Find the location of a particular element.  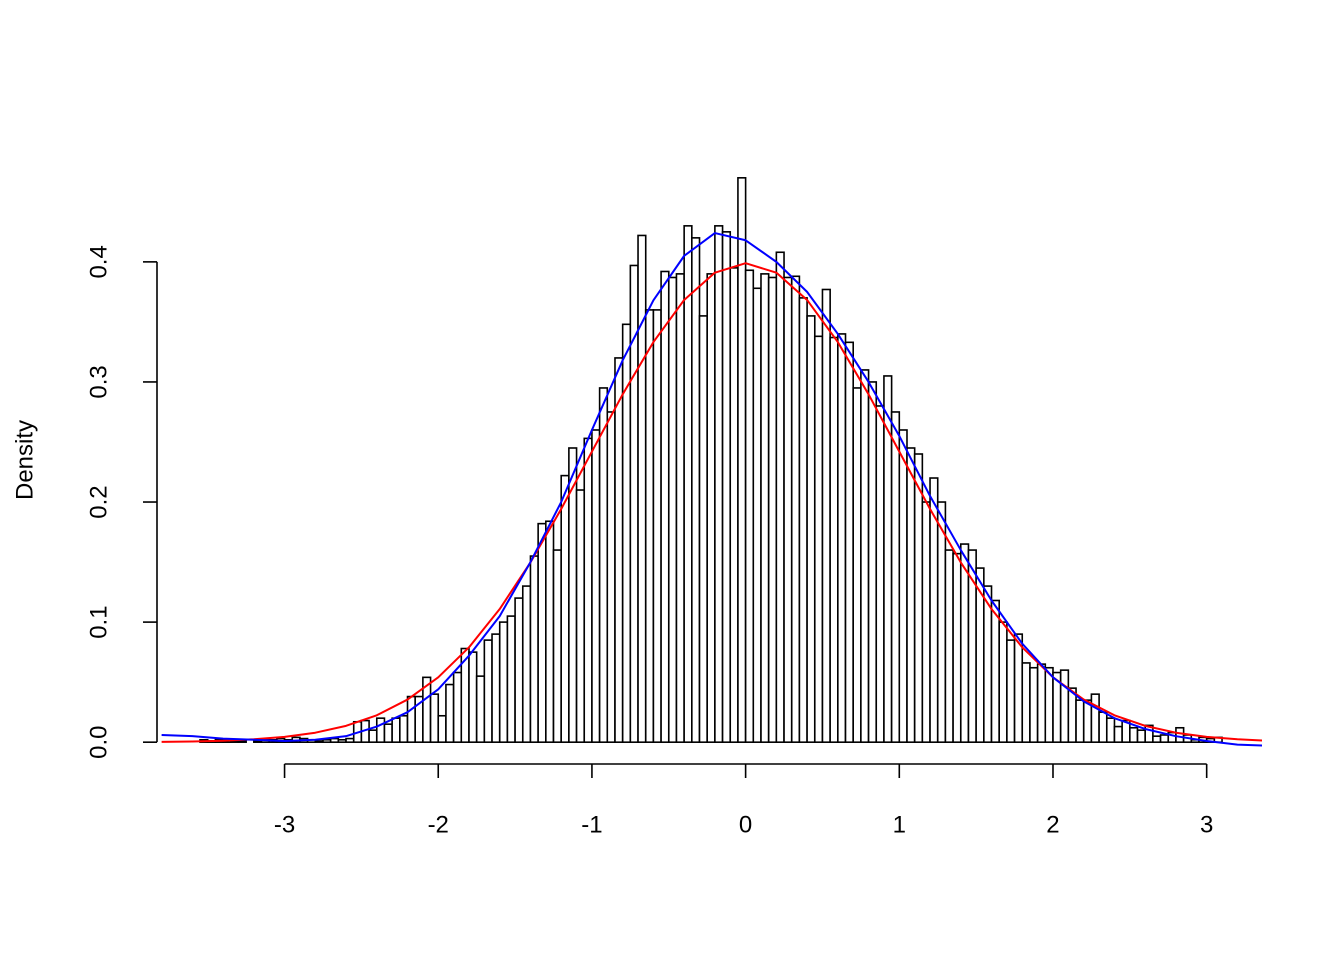

x-tick-label: -1 is located at coordinates (591, 824).